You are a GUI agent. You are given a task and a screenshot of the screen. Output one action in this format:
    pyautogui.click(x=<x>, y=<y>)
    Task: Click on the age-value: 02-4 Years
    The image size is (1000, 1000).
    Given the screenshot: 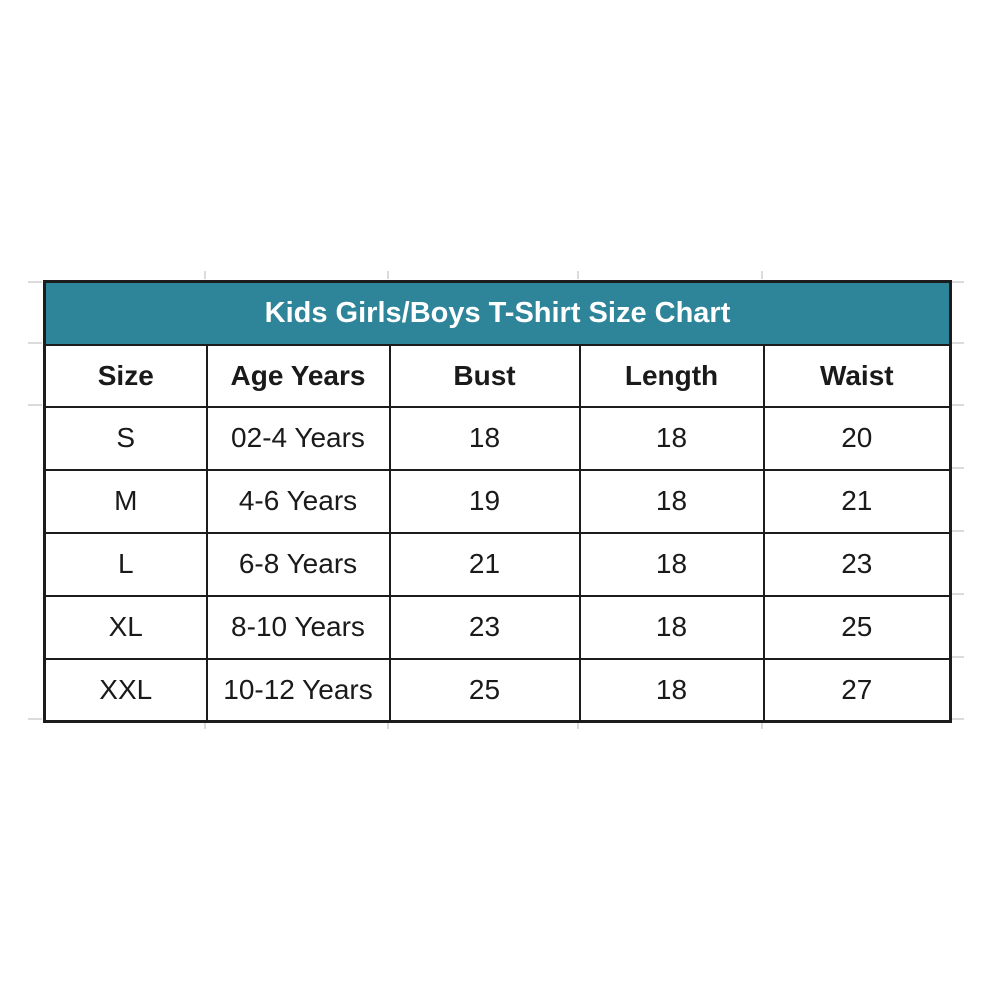 What is the action you would take?
    pyautogui.click(x=298, y=438)
    